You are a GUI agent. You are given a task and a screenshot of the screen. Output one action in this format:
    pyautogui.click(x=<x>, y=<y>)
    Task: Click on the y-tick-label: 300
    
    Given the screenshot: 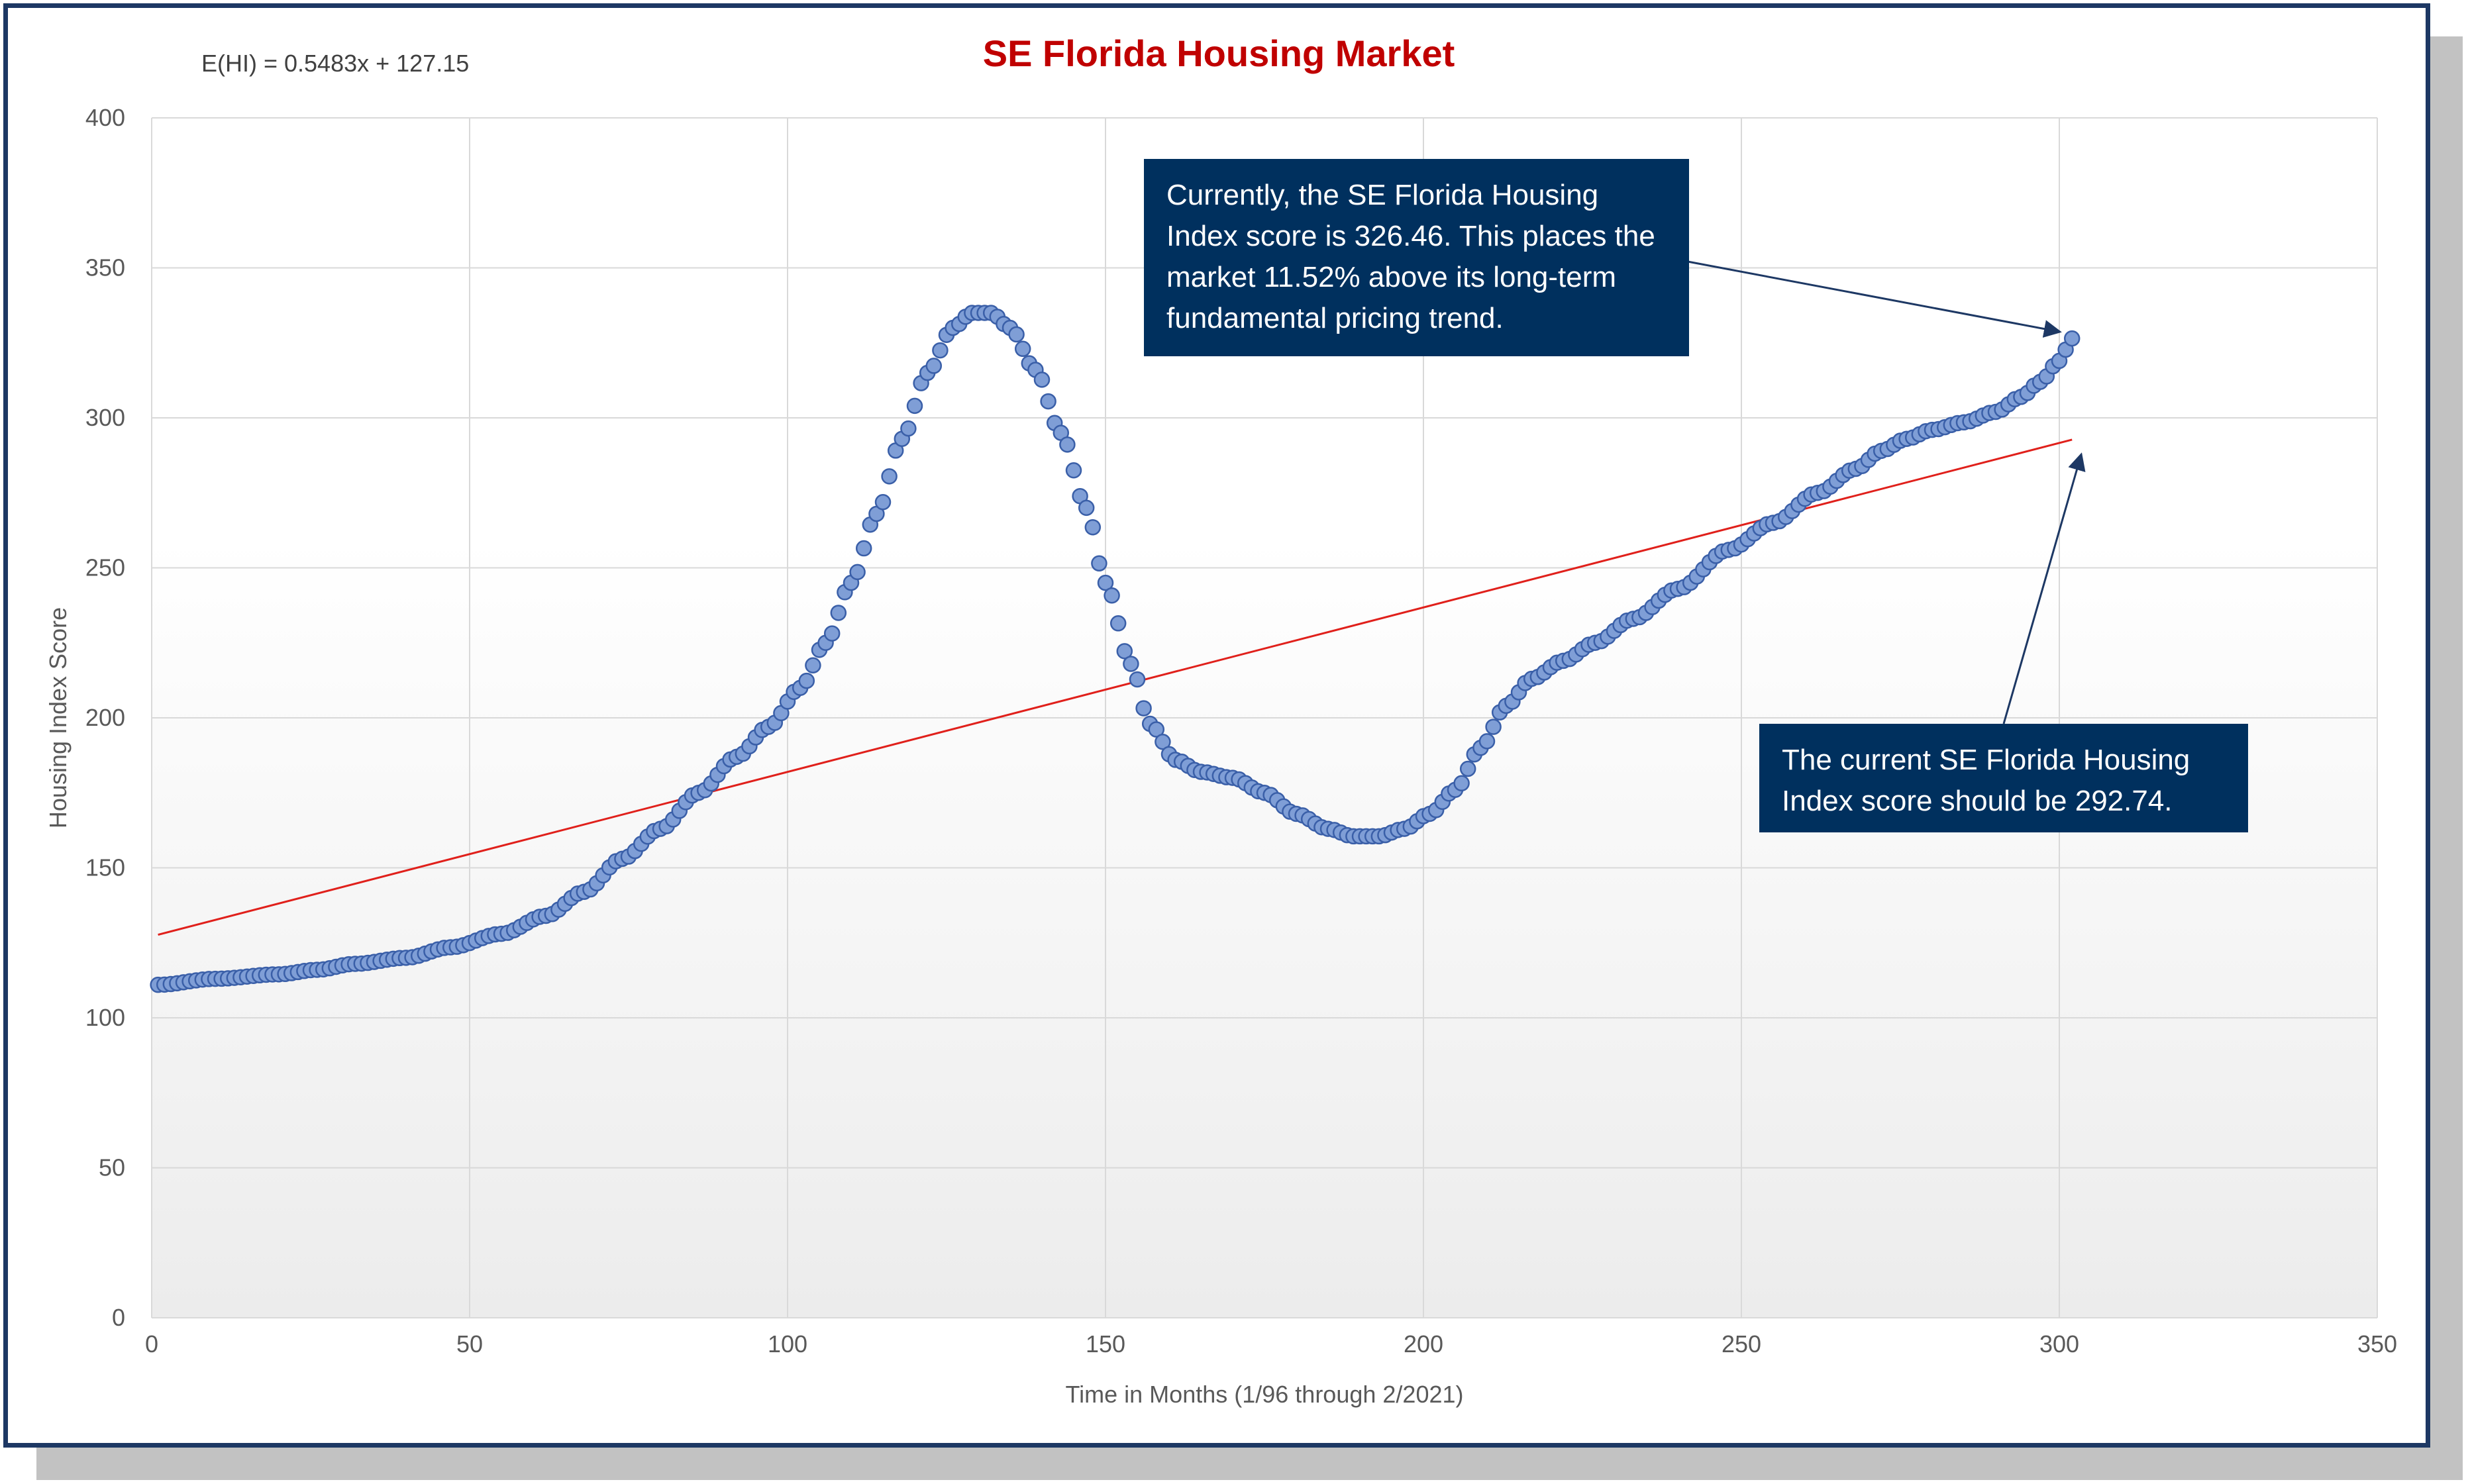 What is the action you would take?
    pyautogui.click(x=105, y=417)
    